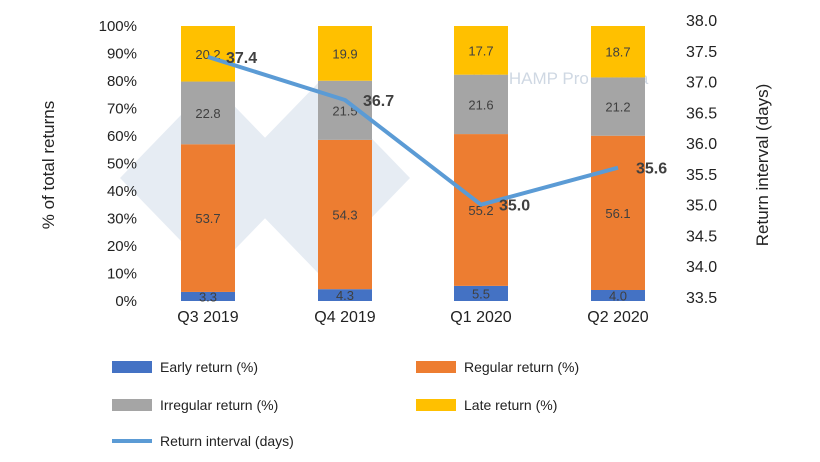 Image resolution: width=820 pixels, height=462 pixels. Describe the element at coordinates (701, 267) in the screenshot. I see `y2-tick-label: 34.0` at that location.